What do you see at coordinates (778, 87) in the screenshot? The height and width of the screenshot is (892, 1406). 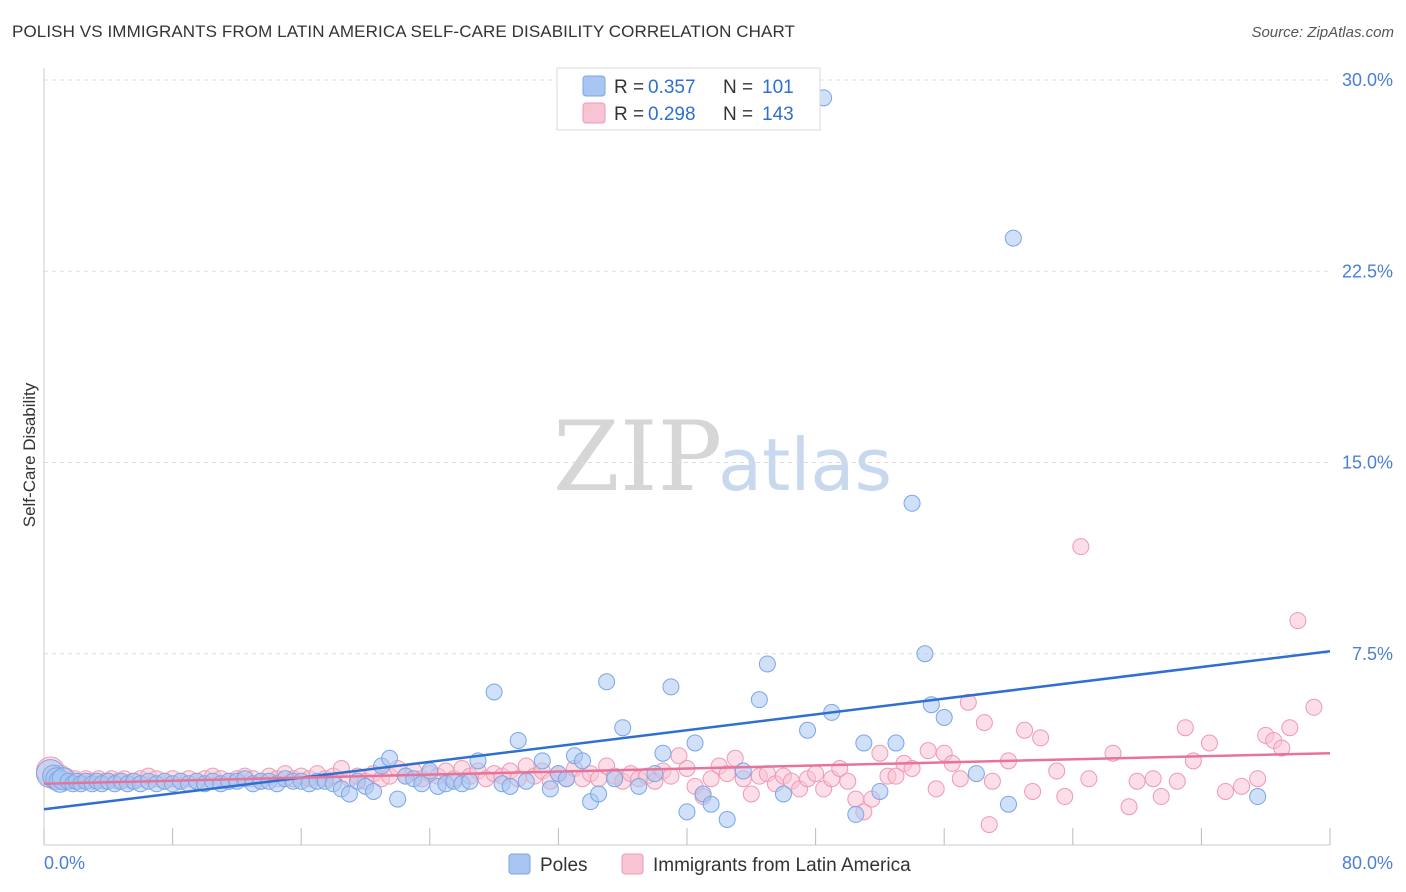 I see `stats-legend-n-value: 101` at bounding box center [778, 87].